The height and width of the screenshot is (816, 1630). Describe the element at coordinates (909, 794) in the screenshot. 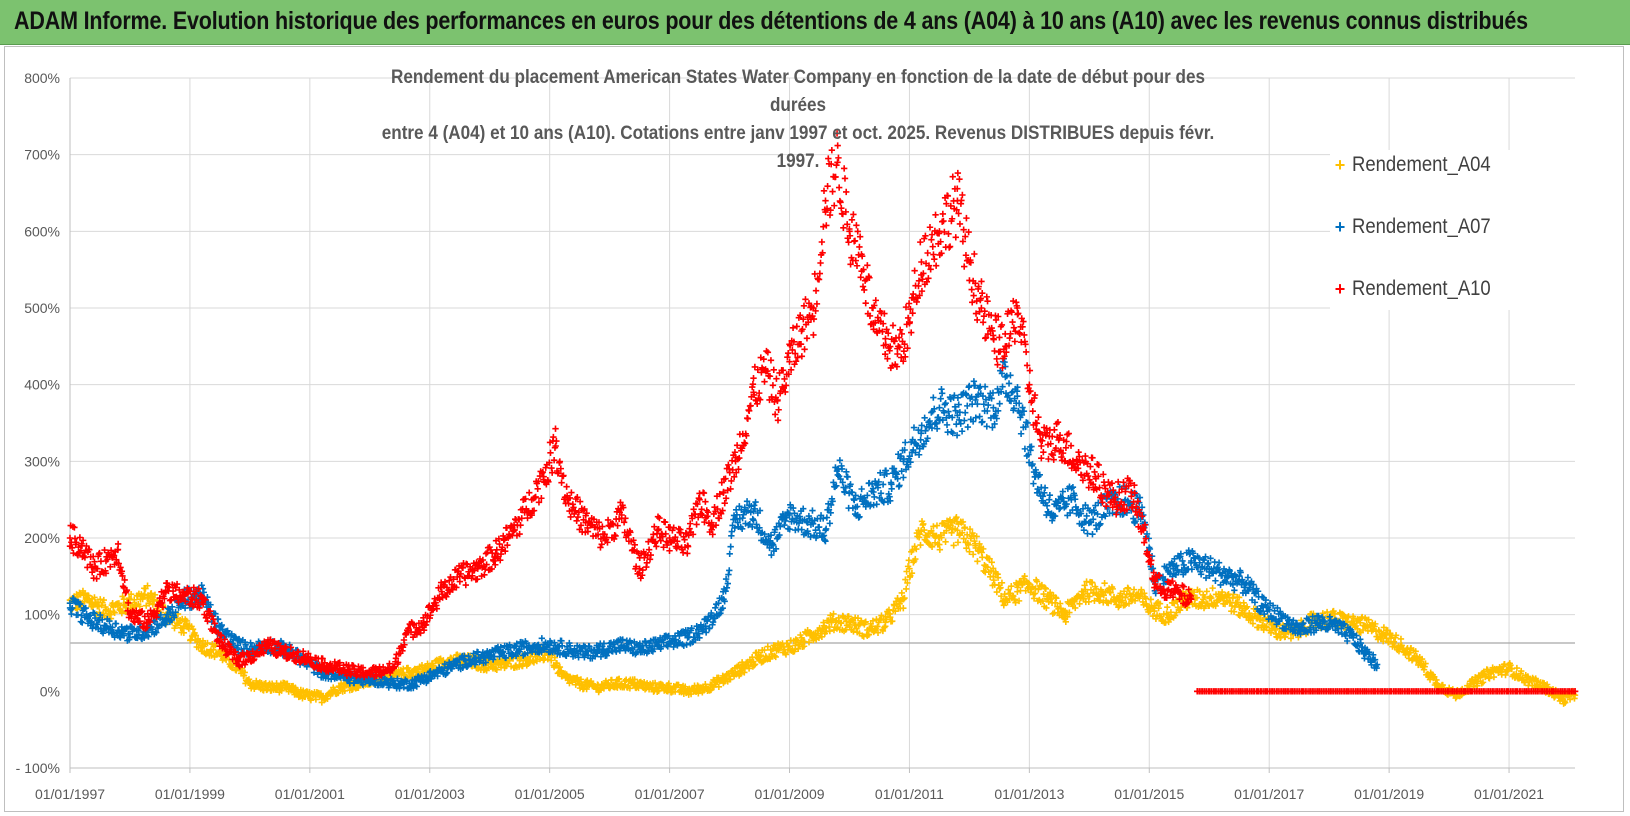

I see `x-tick-label: 01/01/2011` at that location.